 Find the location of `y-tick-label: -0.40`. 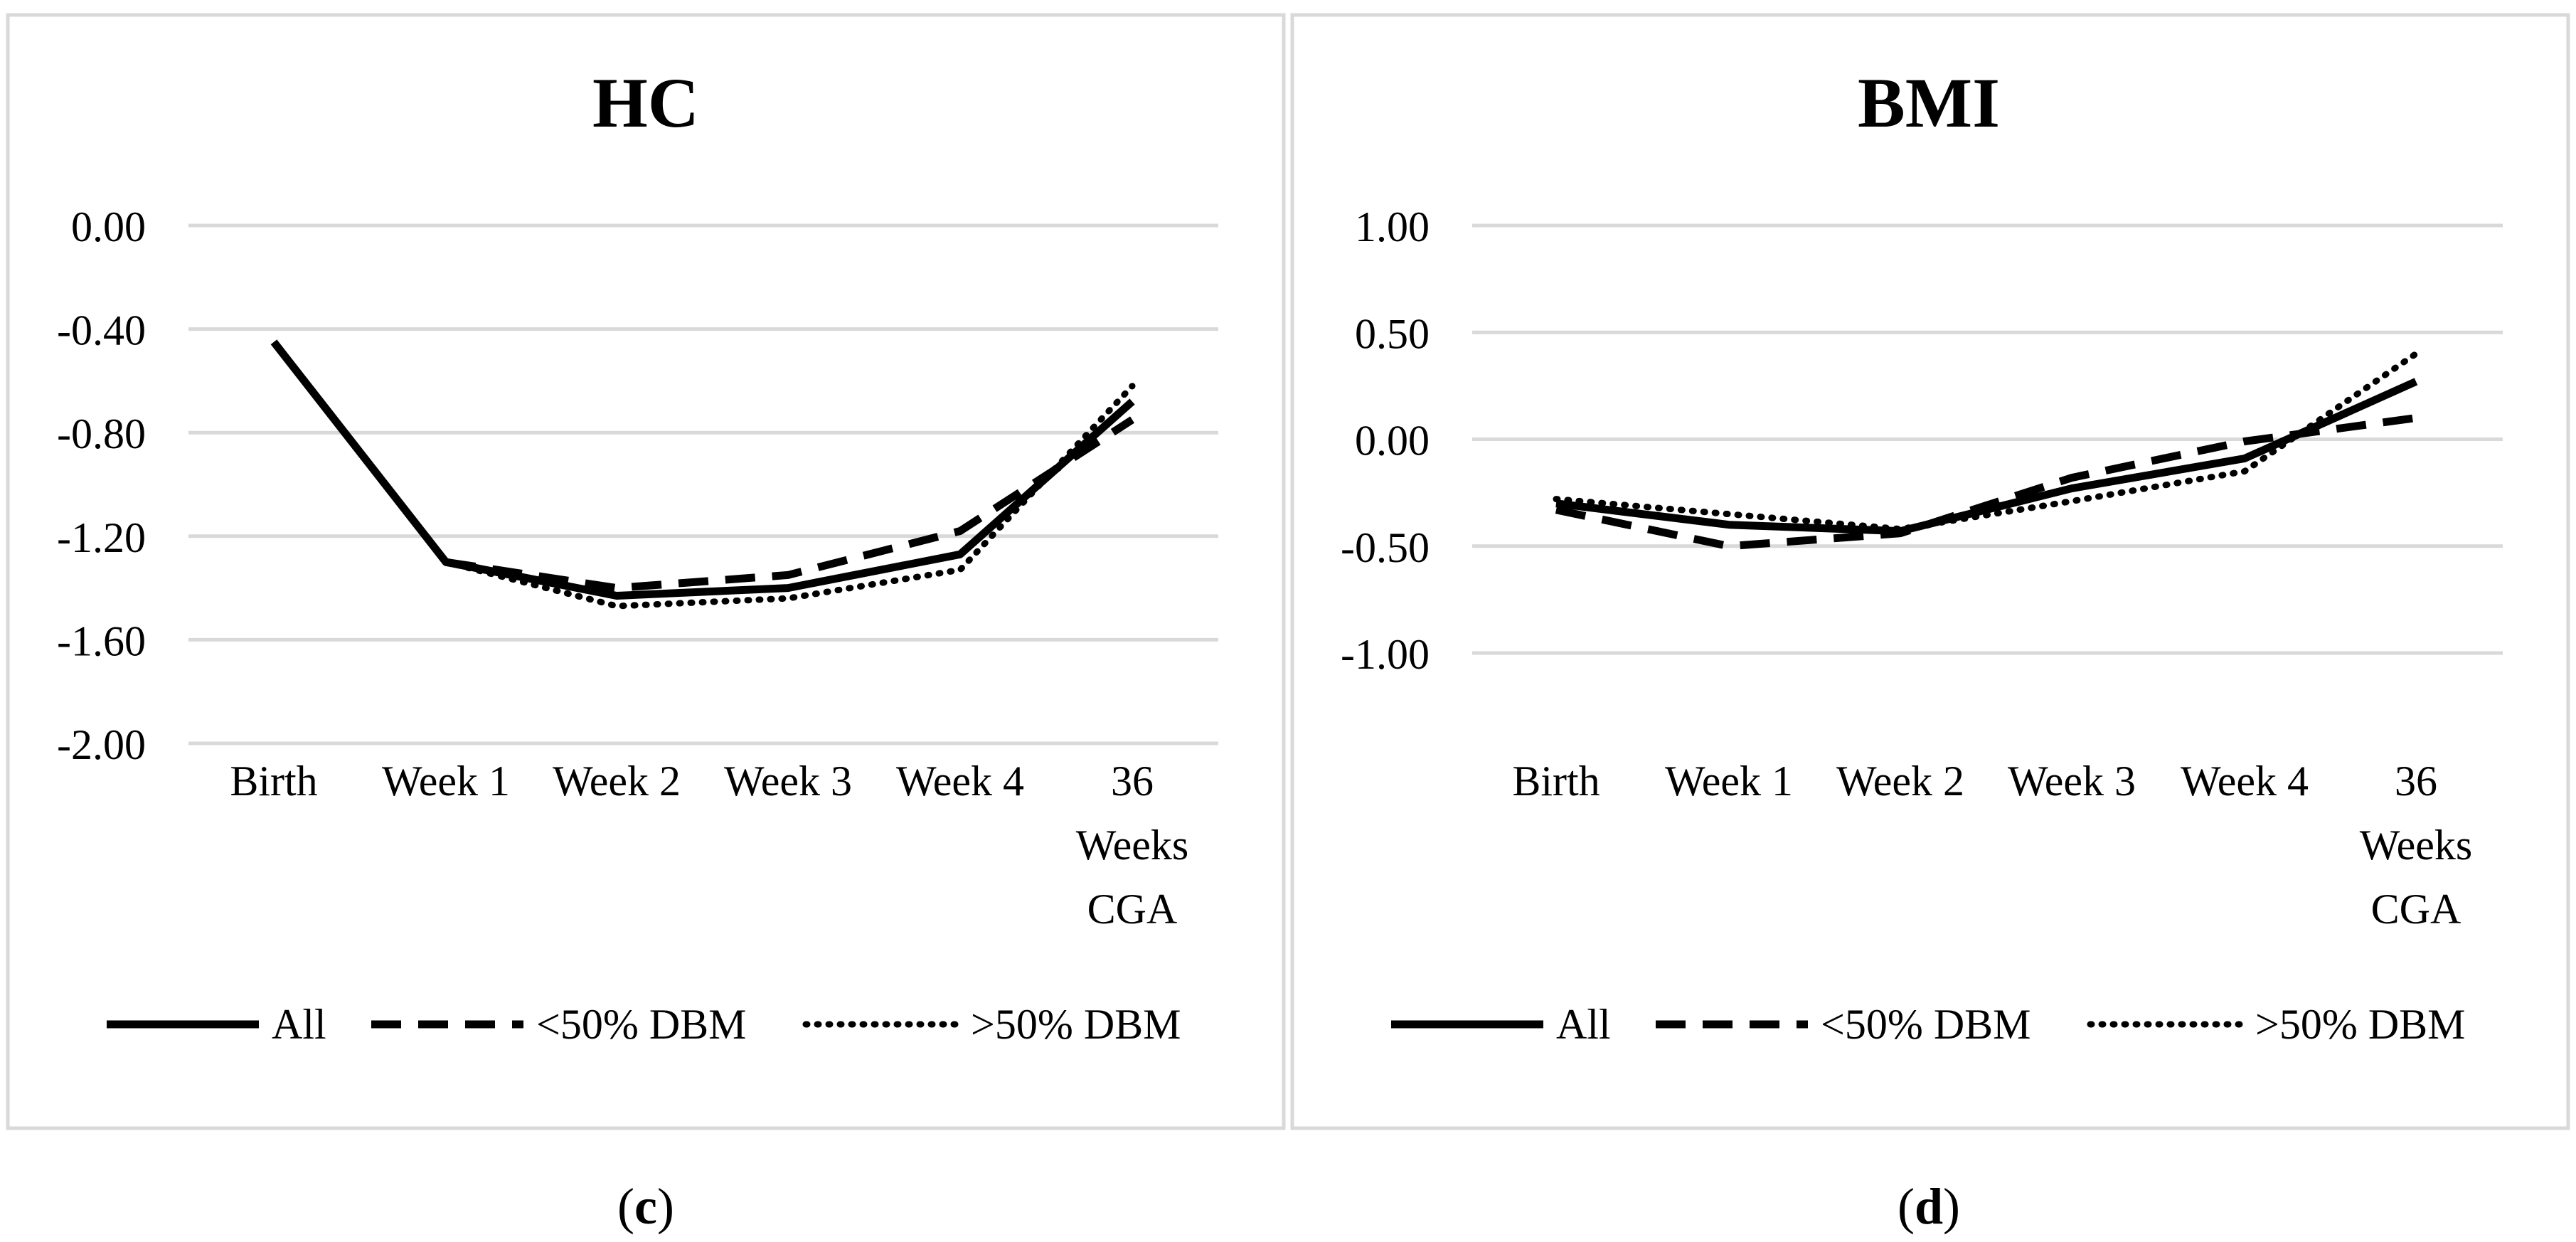

y-tick-label: -0.40 is located at coordinates (101, 330).